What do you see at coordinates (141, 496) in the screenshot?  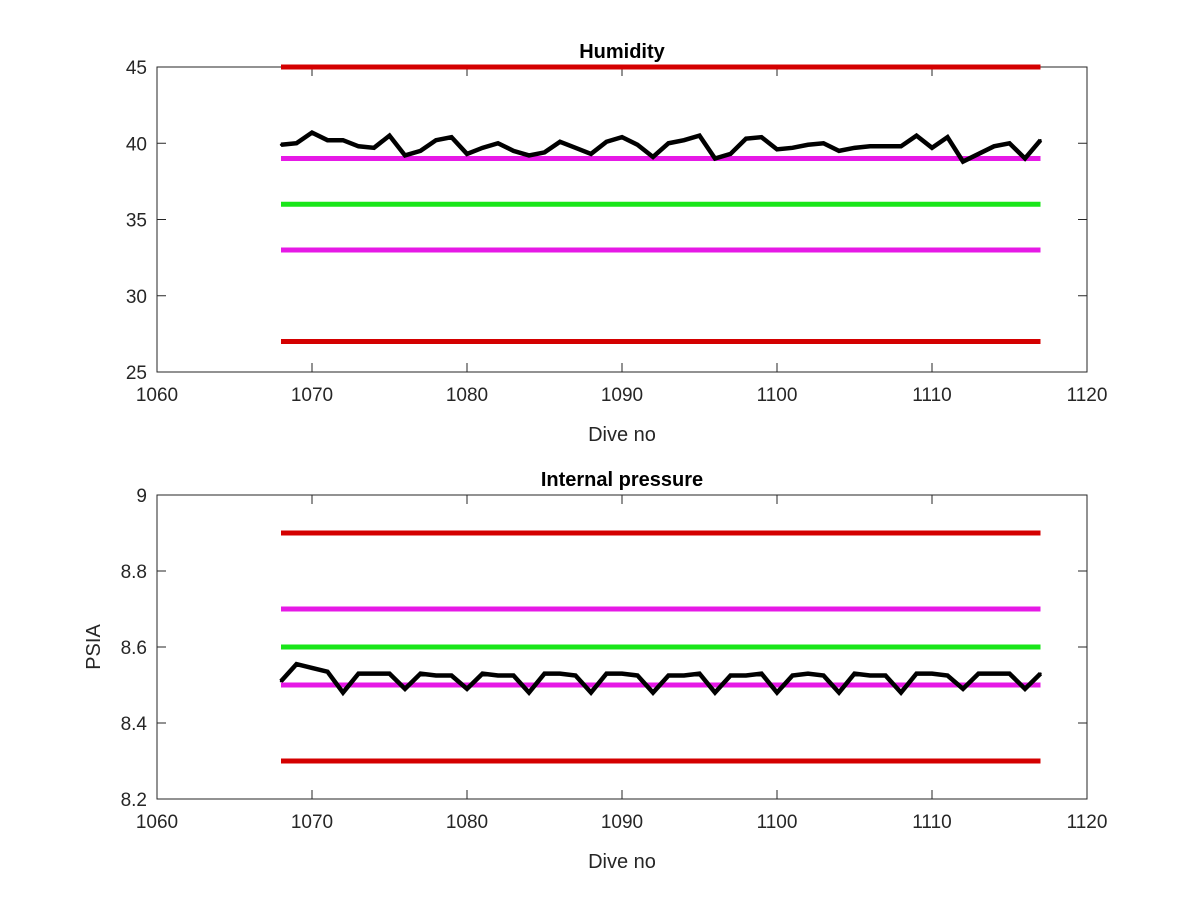 I see `y-tick-label: 9` at bounding box center [141, 496].